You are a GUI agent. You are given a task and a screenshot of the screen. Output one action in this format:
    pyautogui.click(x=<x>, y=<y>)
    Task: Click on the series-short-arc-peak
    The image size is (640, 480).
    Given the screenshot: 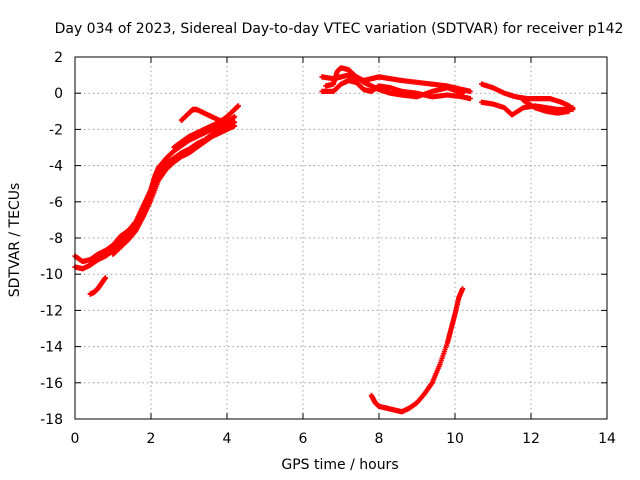 What is the action you would take?
    pyautogui.click(x=204, y=115)
    